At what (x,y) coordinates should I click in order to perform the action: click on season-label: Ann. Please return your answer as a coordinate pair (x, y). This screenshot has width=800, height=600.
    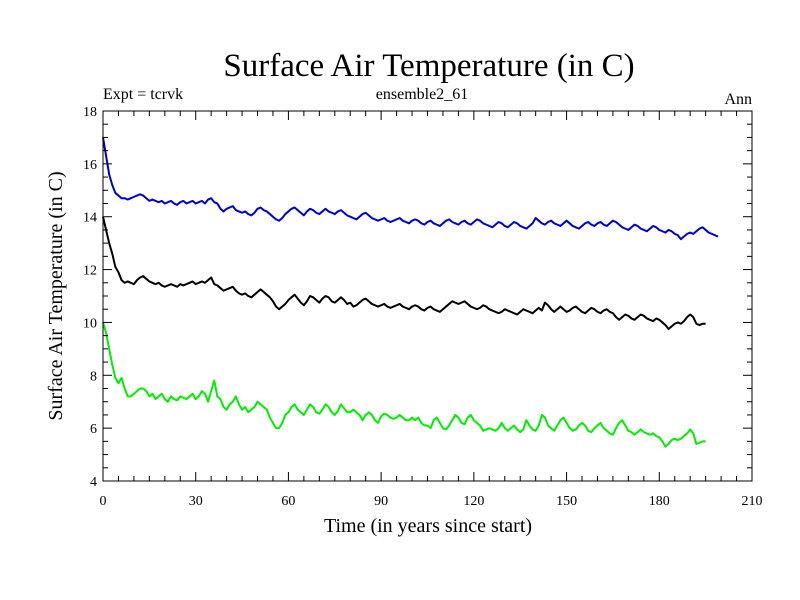
    Looking at the image, I should click on (738, 99).